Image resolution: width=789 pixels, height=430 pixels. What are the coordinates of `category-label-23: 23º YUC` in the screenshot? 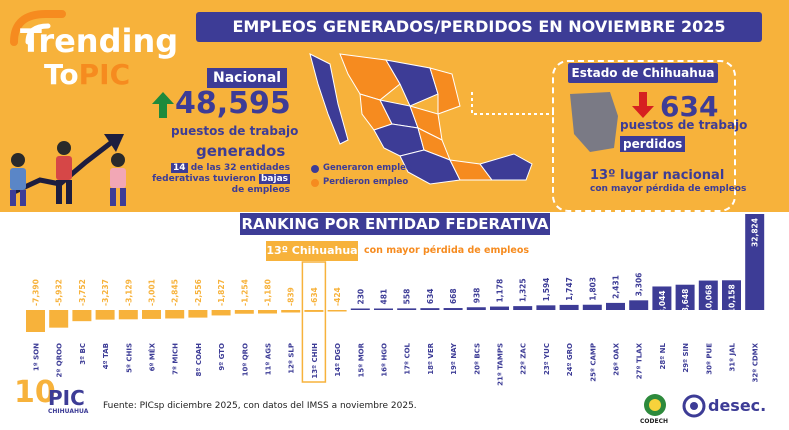 It's located at (547, 359).